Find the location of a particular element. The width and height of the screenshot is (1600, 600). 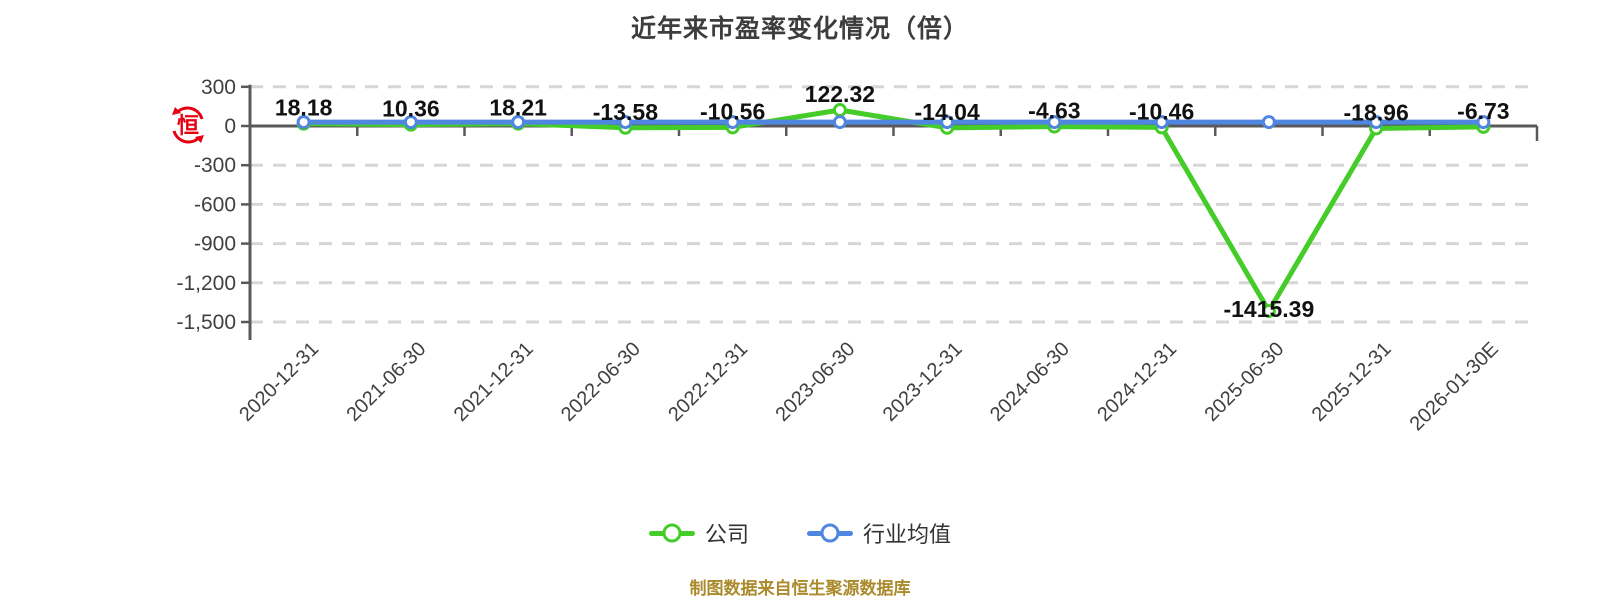

industry-series-swatch is located at coordinates (830, 533).